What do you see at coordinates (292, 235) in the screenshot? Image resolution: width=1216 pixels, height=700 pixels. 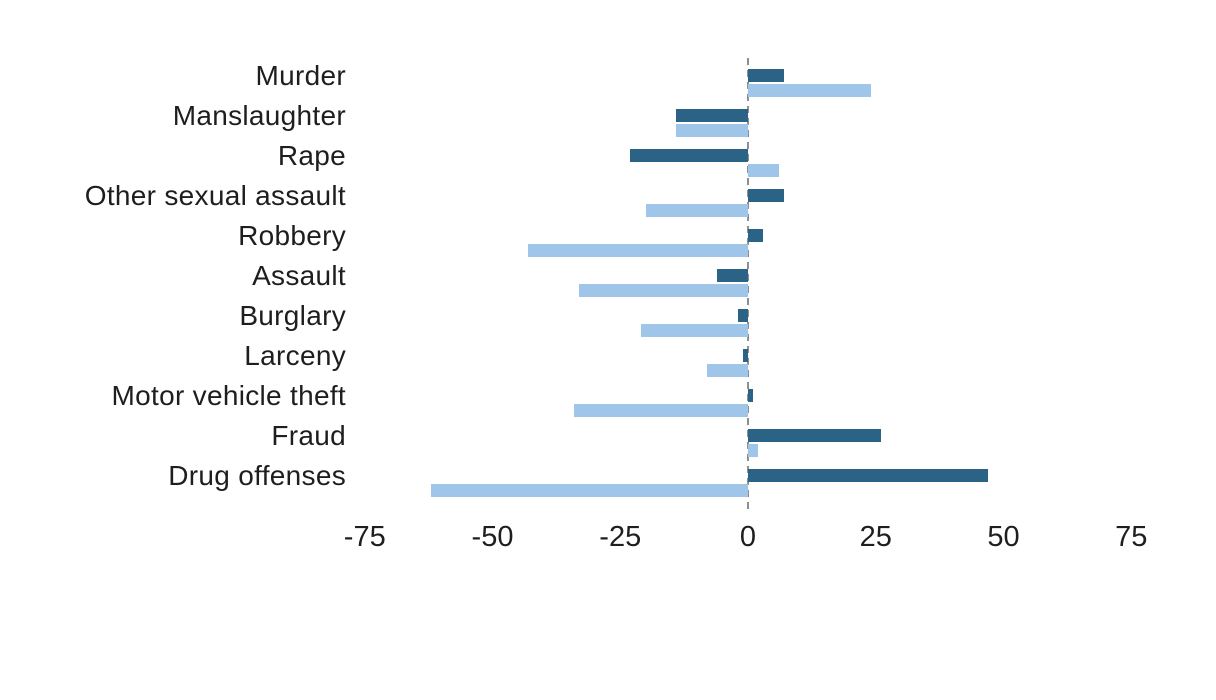 I see `category-label: Robbery` at bounding box center [292, 235].